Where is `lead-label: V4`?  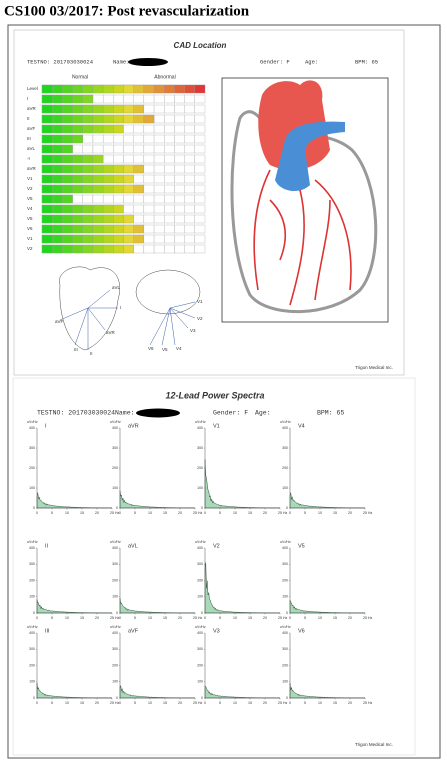 lead-label: V4 is located at coordinates (179, 348).